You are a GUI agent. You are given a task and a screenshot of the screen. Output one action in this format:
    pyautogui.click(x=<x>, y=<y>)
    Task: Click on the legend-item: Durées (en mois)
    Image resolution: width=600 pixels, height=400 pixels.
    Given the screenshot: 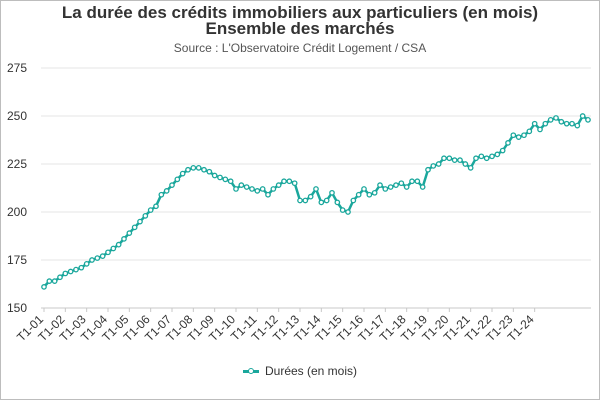 What is the action you would take?
    pyautogui.click(x=300, y=371)
    